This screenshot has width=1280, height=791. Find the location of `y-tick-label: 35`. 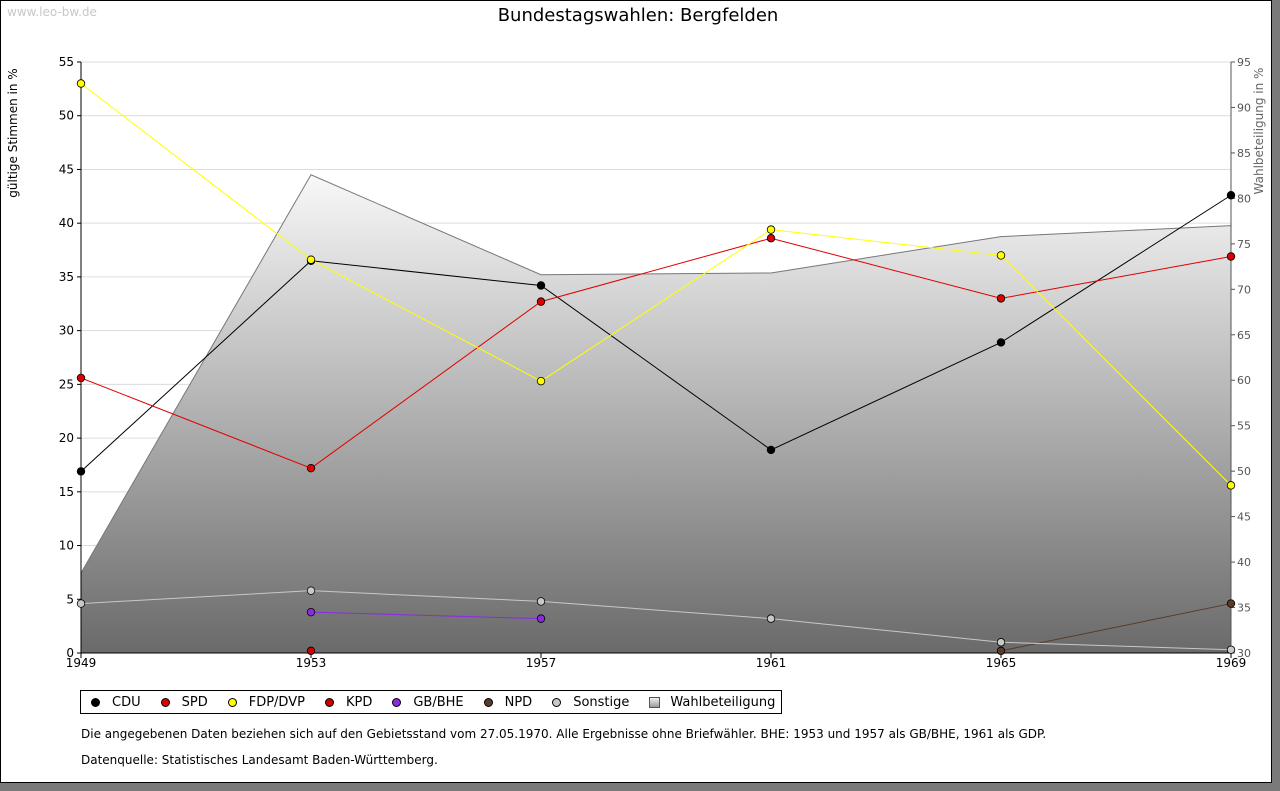

y-tick-label: 35 is located at coordinates (66, 277).